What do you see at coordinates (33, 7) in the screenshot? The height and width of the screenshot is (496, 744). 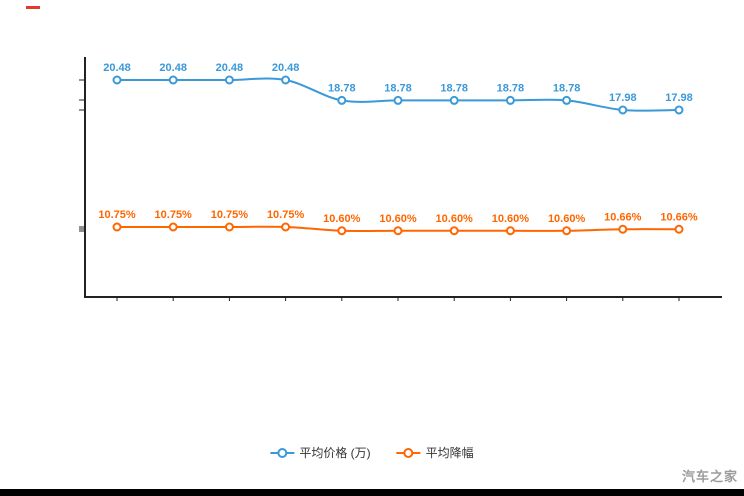 I see `red-tick-decoration` at bounding box center [33, 7].